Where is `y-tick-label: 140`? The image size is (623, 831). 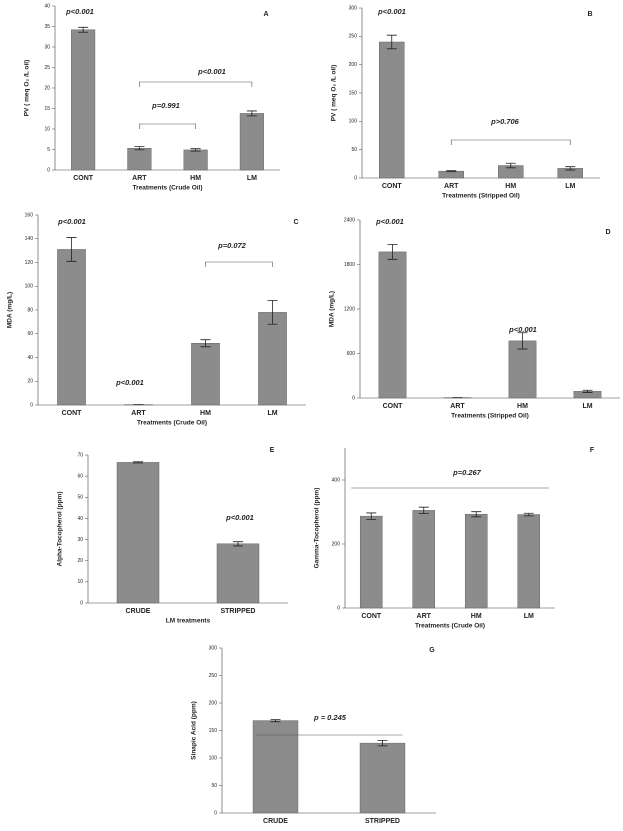
y-tick-label: 140 is located at coordinates (29, 239).